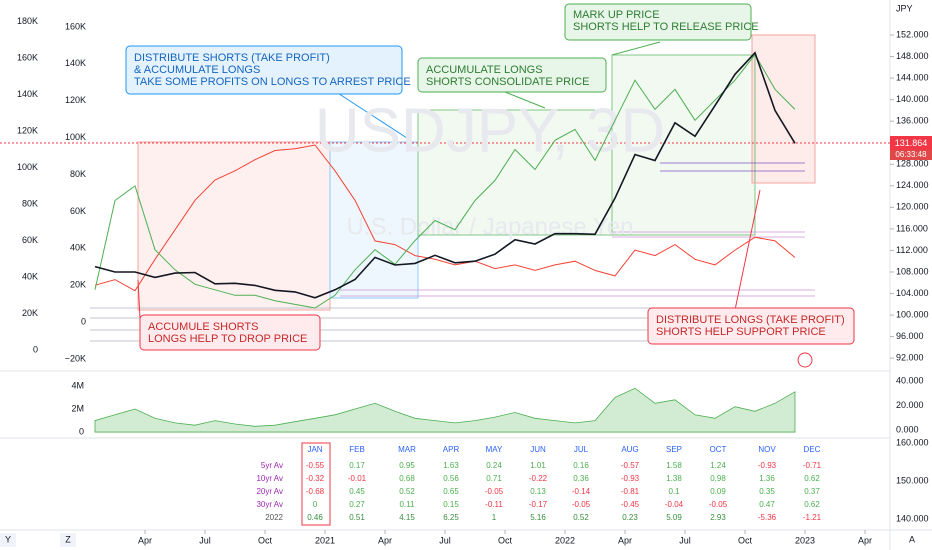 Image resolution: width=932 pixels, height=550 pixels. What do you see at coordinates (484, 70) in the screenshot?
I see `annotation-text: ACCUMULATE LONGS` at bounding box center [484, 70].